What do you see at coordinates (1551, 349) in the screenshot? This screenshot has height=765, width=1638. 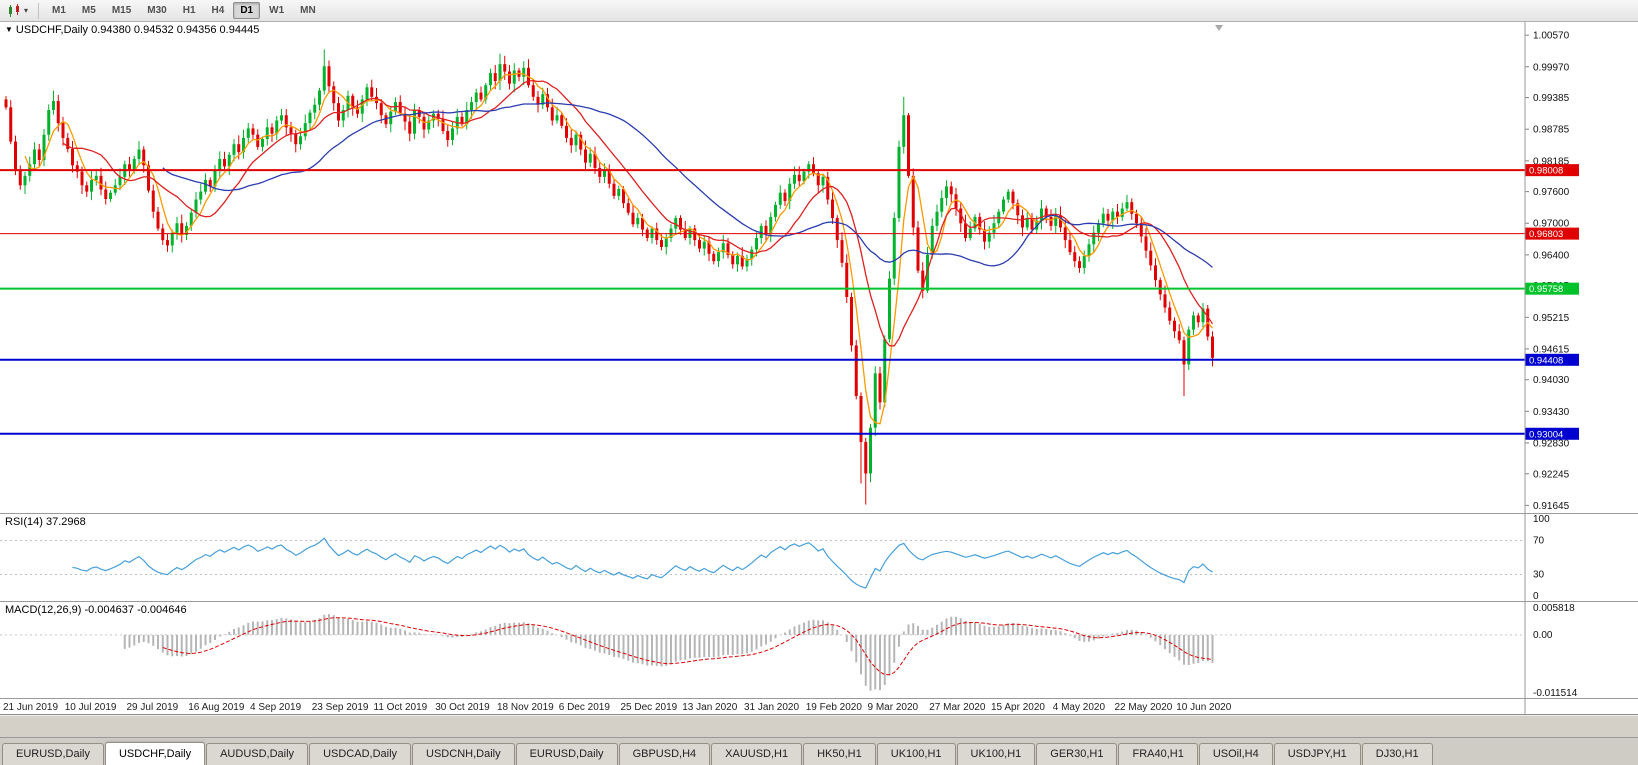 I see `svg-text: 0.94615` at bounding box center [1551, 349].